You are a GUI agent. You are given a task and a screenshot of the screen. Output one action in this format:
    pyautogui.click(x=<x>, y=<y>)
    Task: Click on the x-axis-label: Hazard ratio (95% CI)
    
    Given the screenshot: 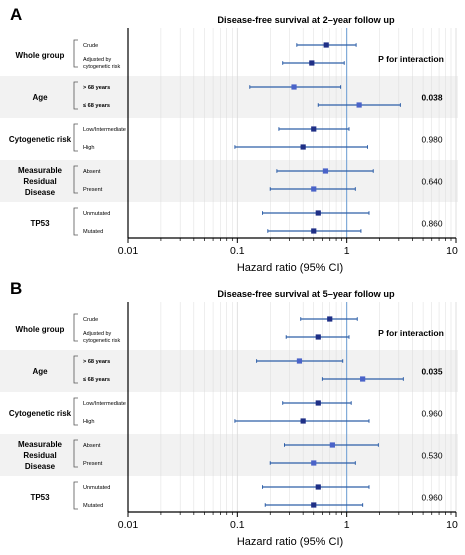 What is the action you would take?
    pyautogui.click(x=290, y=542)
    